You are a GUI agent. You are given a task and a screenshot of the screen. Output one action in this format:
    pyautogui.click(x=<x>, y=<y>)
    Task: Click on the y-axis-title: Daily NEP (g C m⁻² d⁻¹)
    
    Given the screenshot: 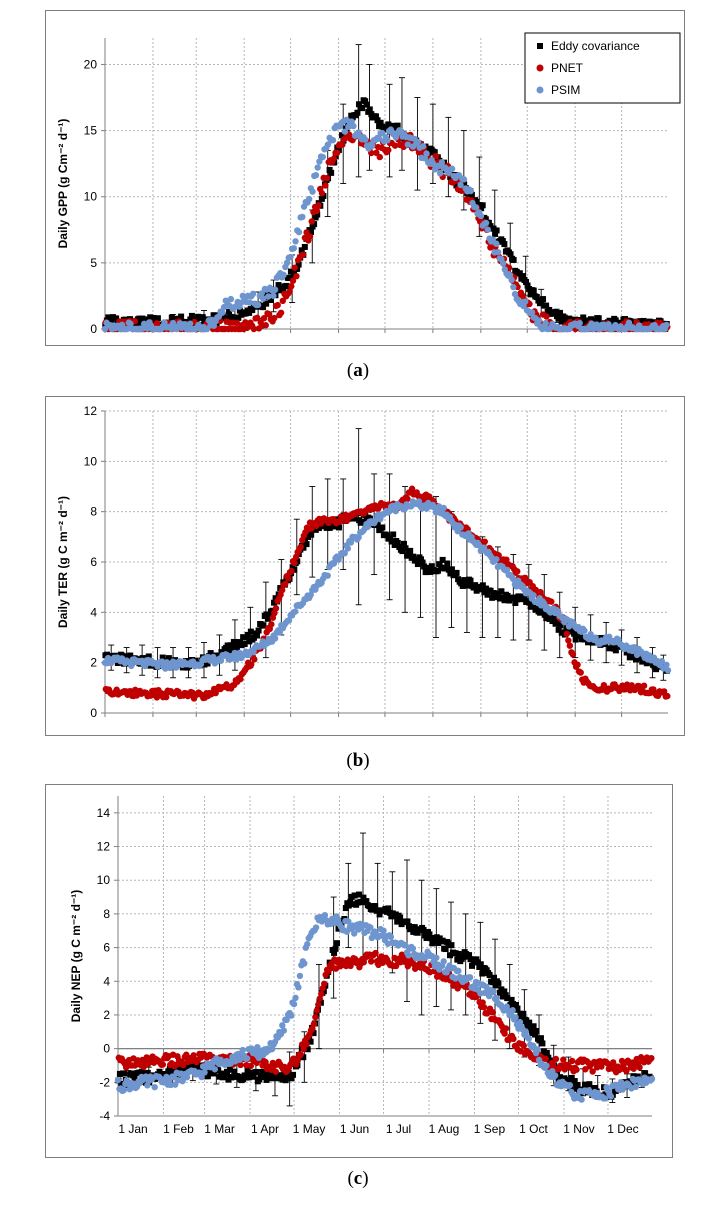 What is the action you would take?
    pyautogui.click(x=76, y=956)
    